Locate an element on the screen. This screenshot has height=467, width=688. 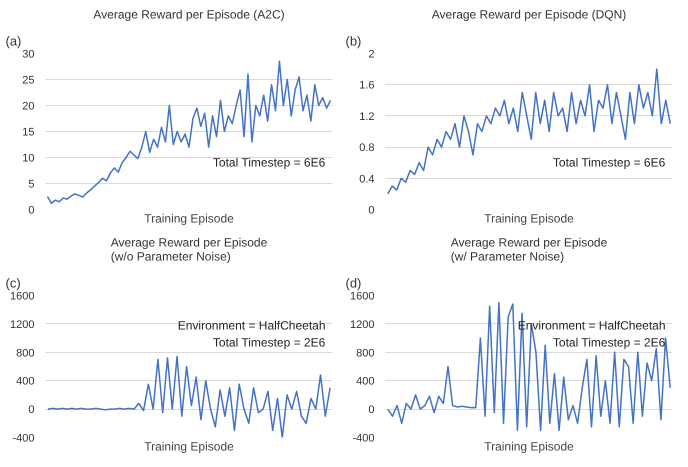
y-tick-label: 15 is located at coordinates (28, 132).